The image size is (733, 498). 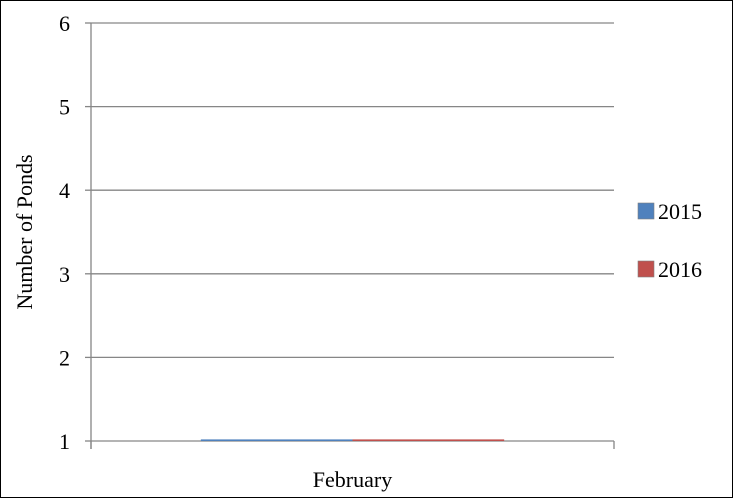 I want to click on bar-2016-February, so click(x=428, y=440).